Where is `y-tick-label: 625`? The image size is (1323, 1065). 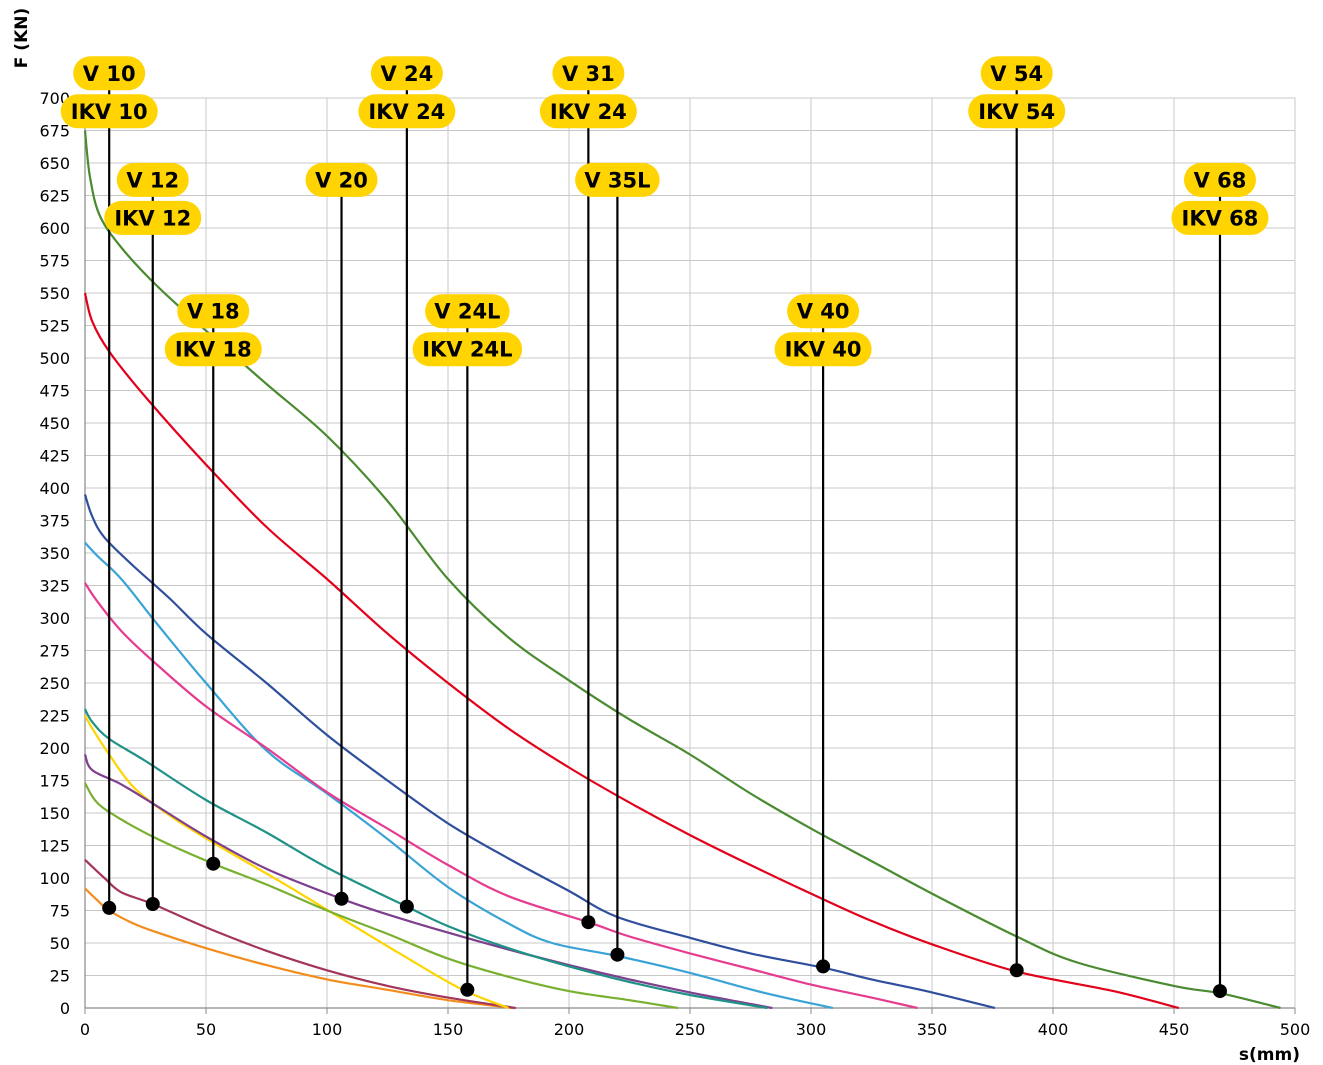
y-tick-label: 625 is located at coordinates (54, 196).